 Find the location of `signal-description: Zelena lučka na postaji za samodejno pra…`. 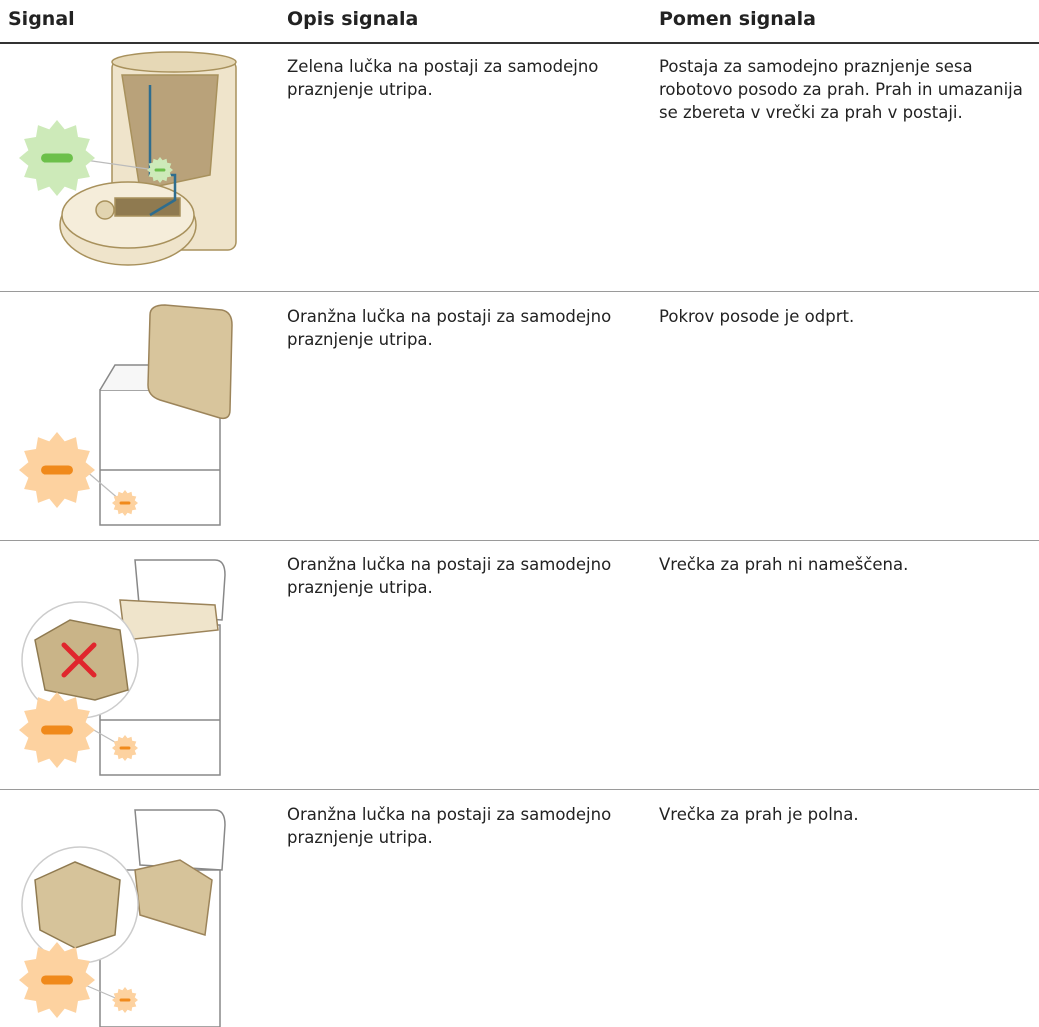

signal-description: Zelena lučka na postaji za samodejno pra… is located at coordinates (443, 78).